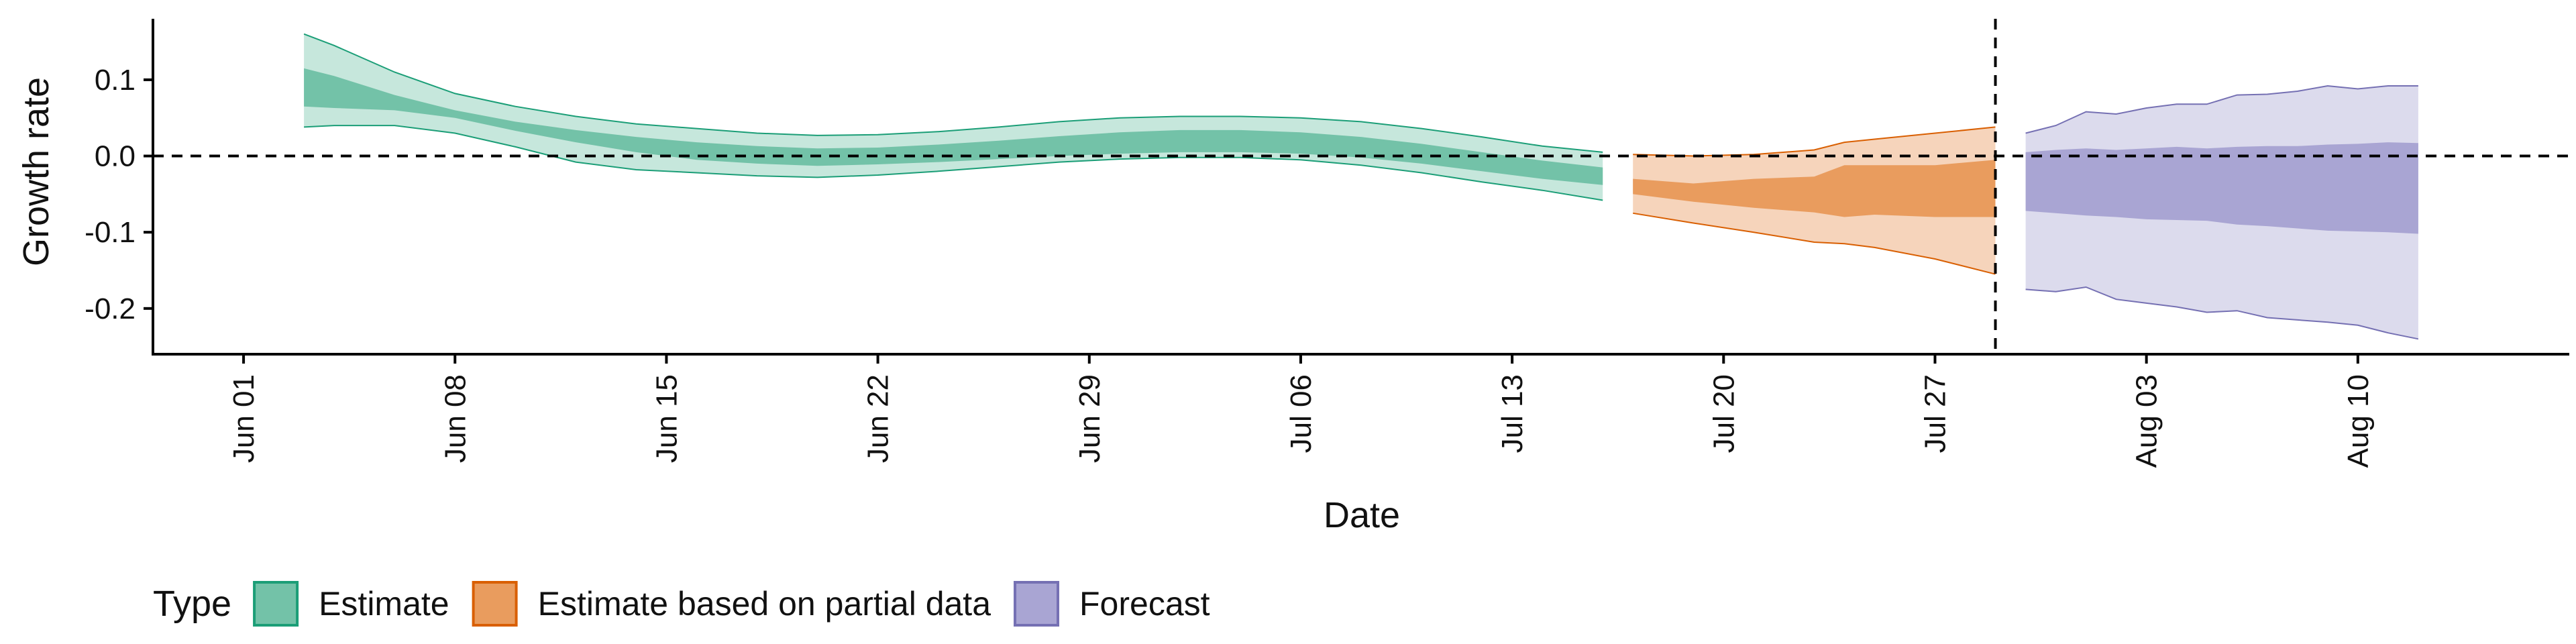 The width and height of the screenshot is (2576, 644). Describe the element at coordinates (36, 171) in the screenshot. I see `y-axis-title: Growth rate` at that location.